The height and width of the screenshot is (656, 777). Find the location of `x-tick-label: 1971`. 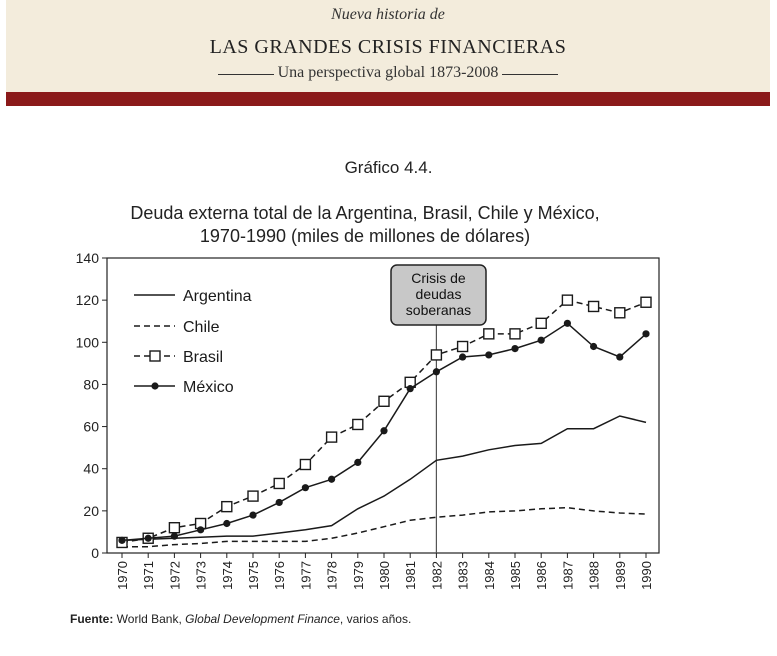

x-tick-label: 1971 is located at coordinates (148, 575).